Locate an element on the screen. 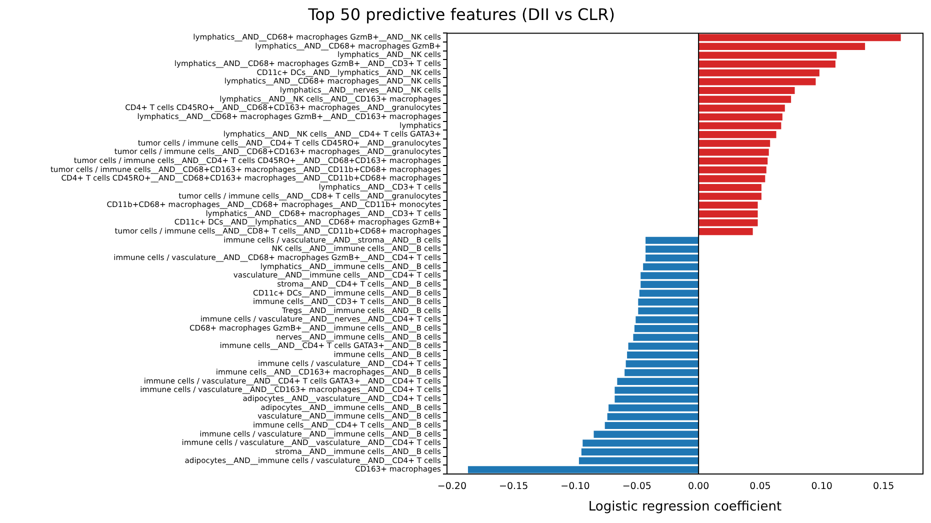 The width and height of the screenshot is (931, 523). x-tick-label: 0.10 is located at coordinates (821, 486).